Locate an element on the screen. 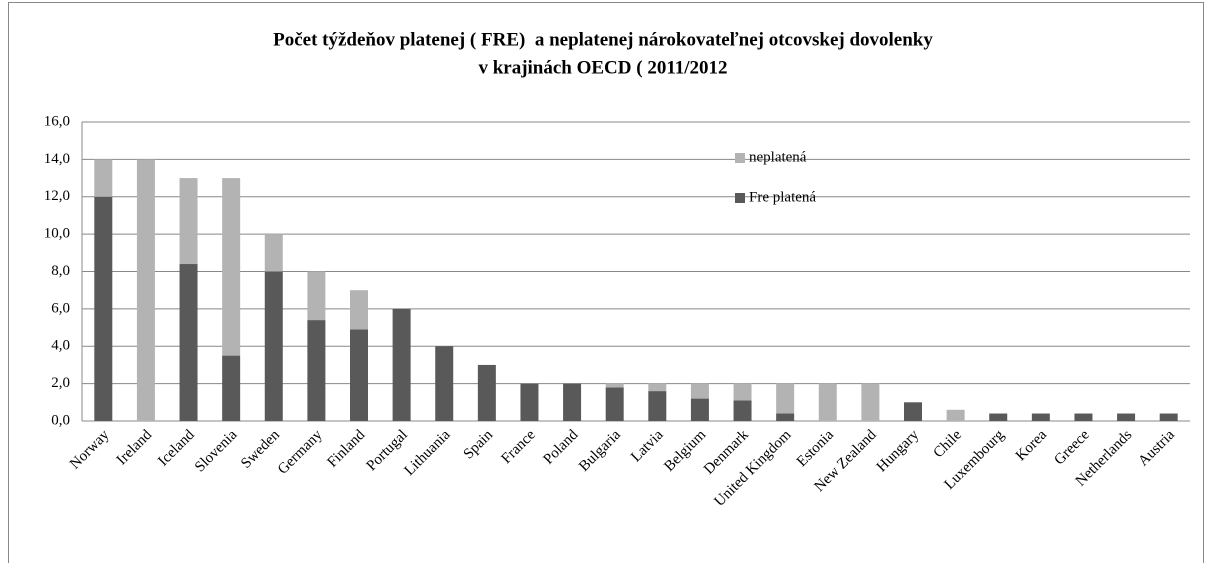  legend-label: neplatená is located at coordinates (778, 157).